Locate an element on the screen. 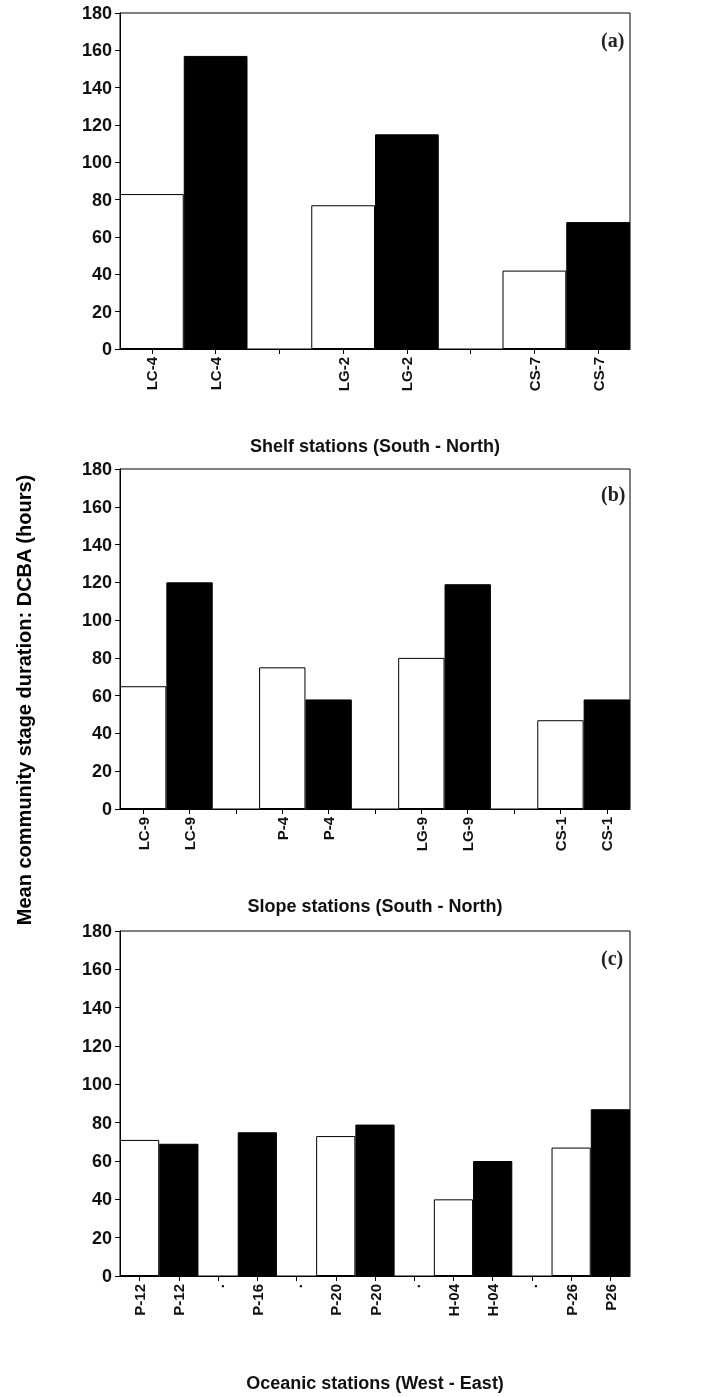  y-axis-title: Mean community stage duration: DCBA (hours) is located at coordinates (24, 700).